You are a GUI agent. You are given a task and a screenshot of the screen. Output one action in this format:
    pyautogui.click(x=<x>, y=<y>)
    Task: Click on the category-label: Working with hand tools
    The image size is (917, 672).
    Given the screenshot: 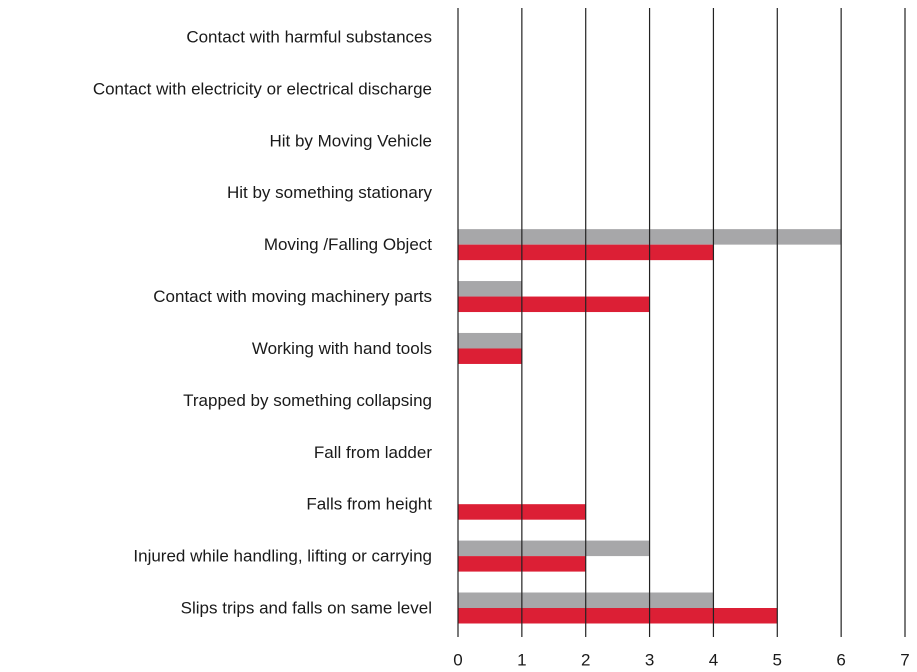 What is the action you would take?
    pyautogui.click(x=342, y=348)
    